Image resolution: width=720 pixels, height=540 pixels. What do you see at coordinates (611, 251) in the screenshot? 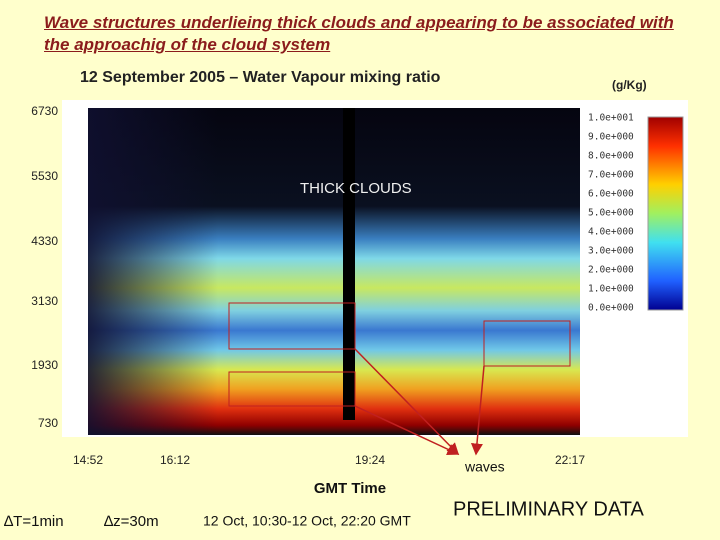
I see `colorbar-label: 3.0e+000` at bounding box center [611, 251].